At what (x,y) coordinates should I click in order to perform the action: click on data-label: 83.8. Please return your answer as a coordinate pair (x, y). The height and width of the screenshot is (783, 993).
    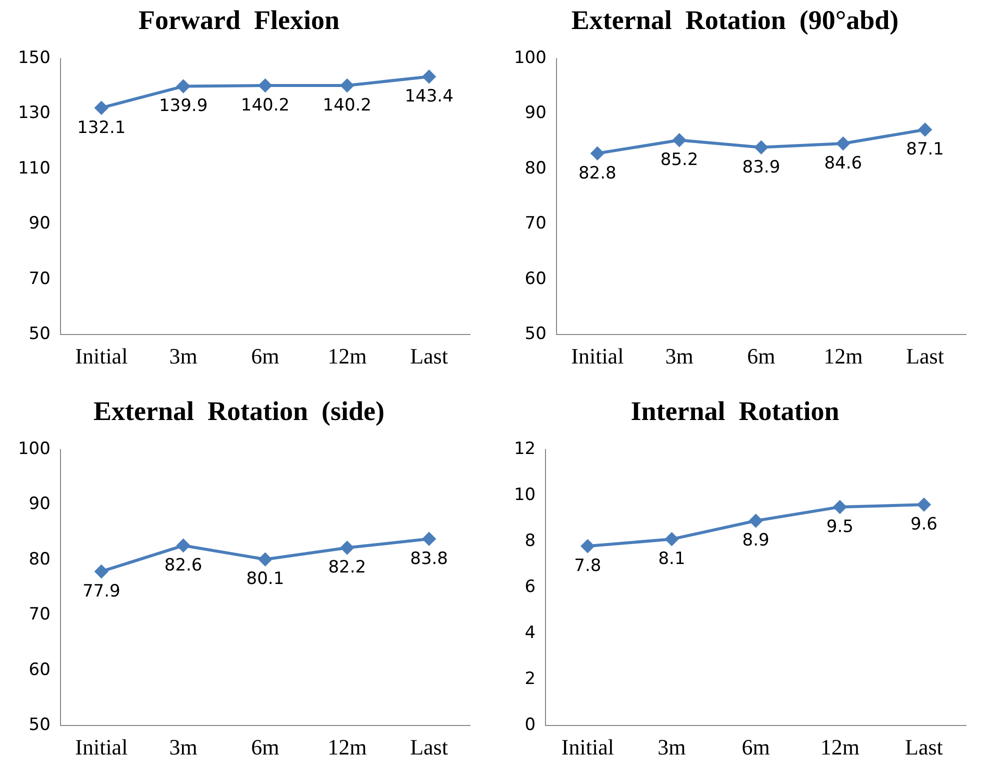
    Looking at the image, I should click on (429, 558).